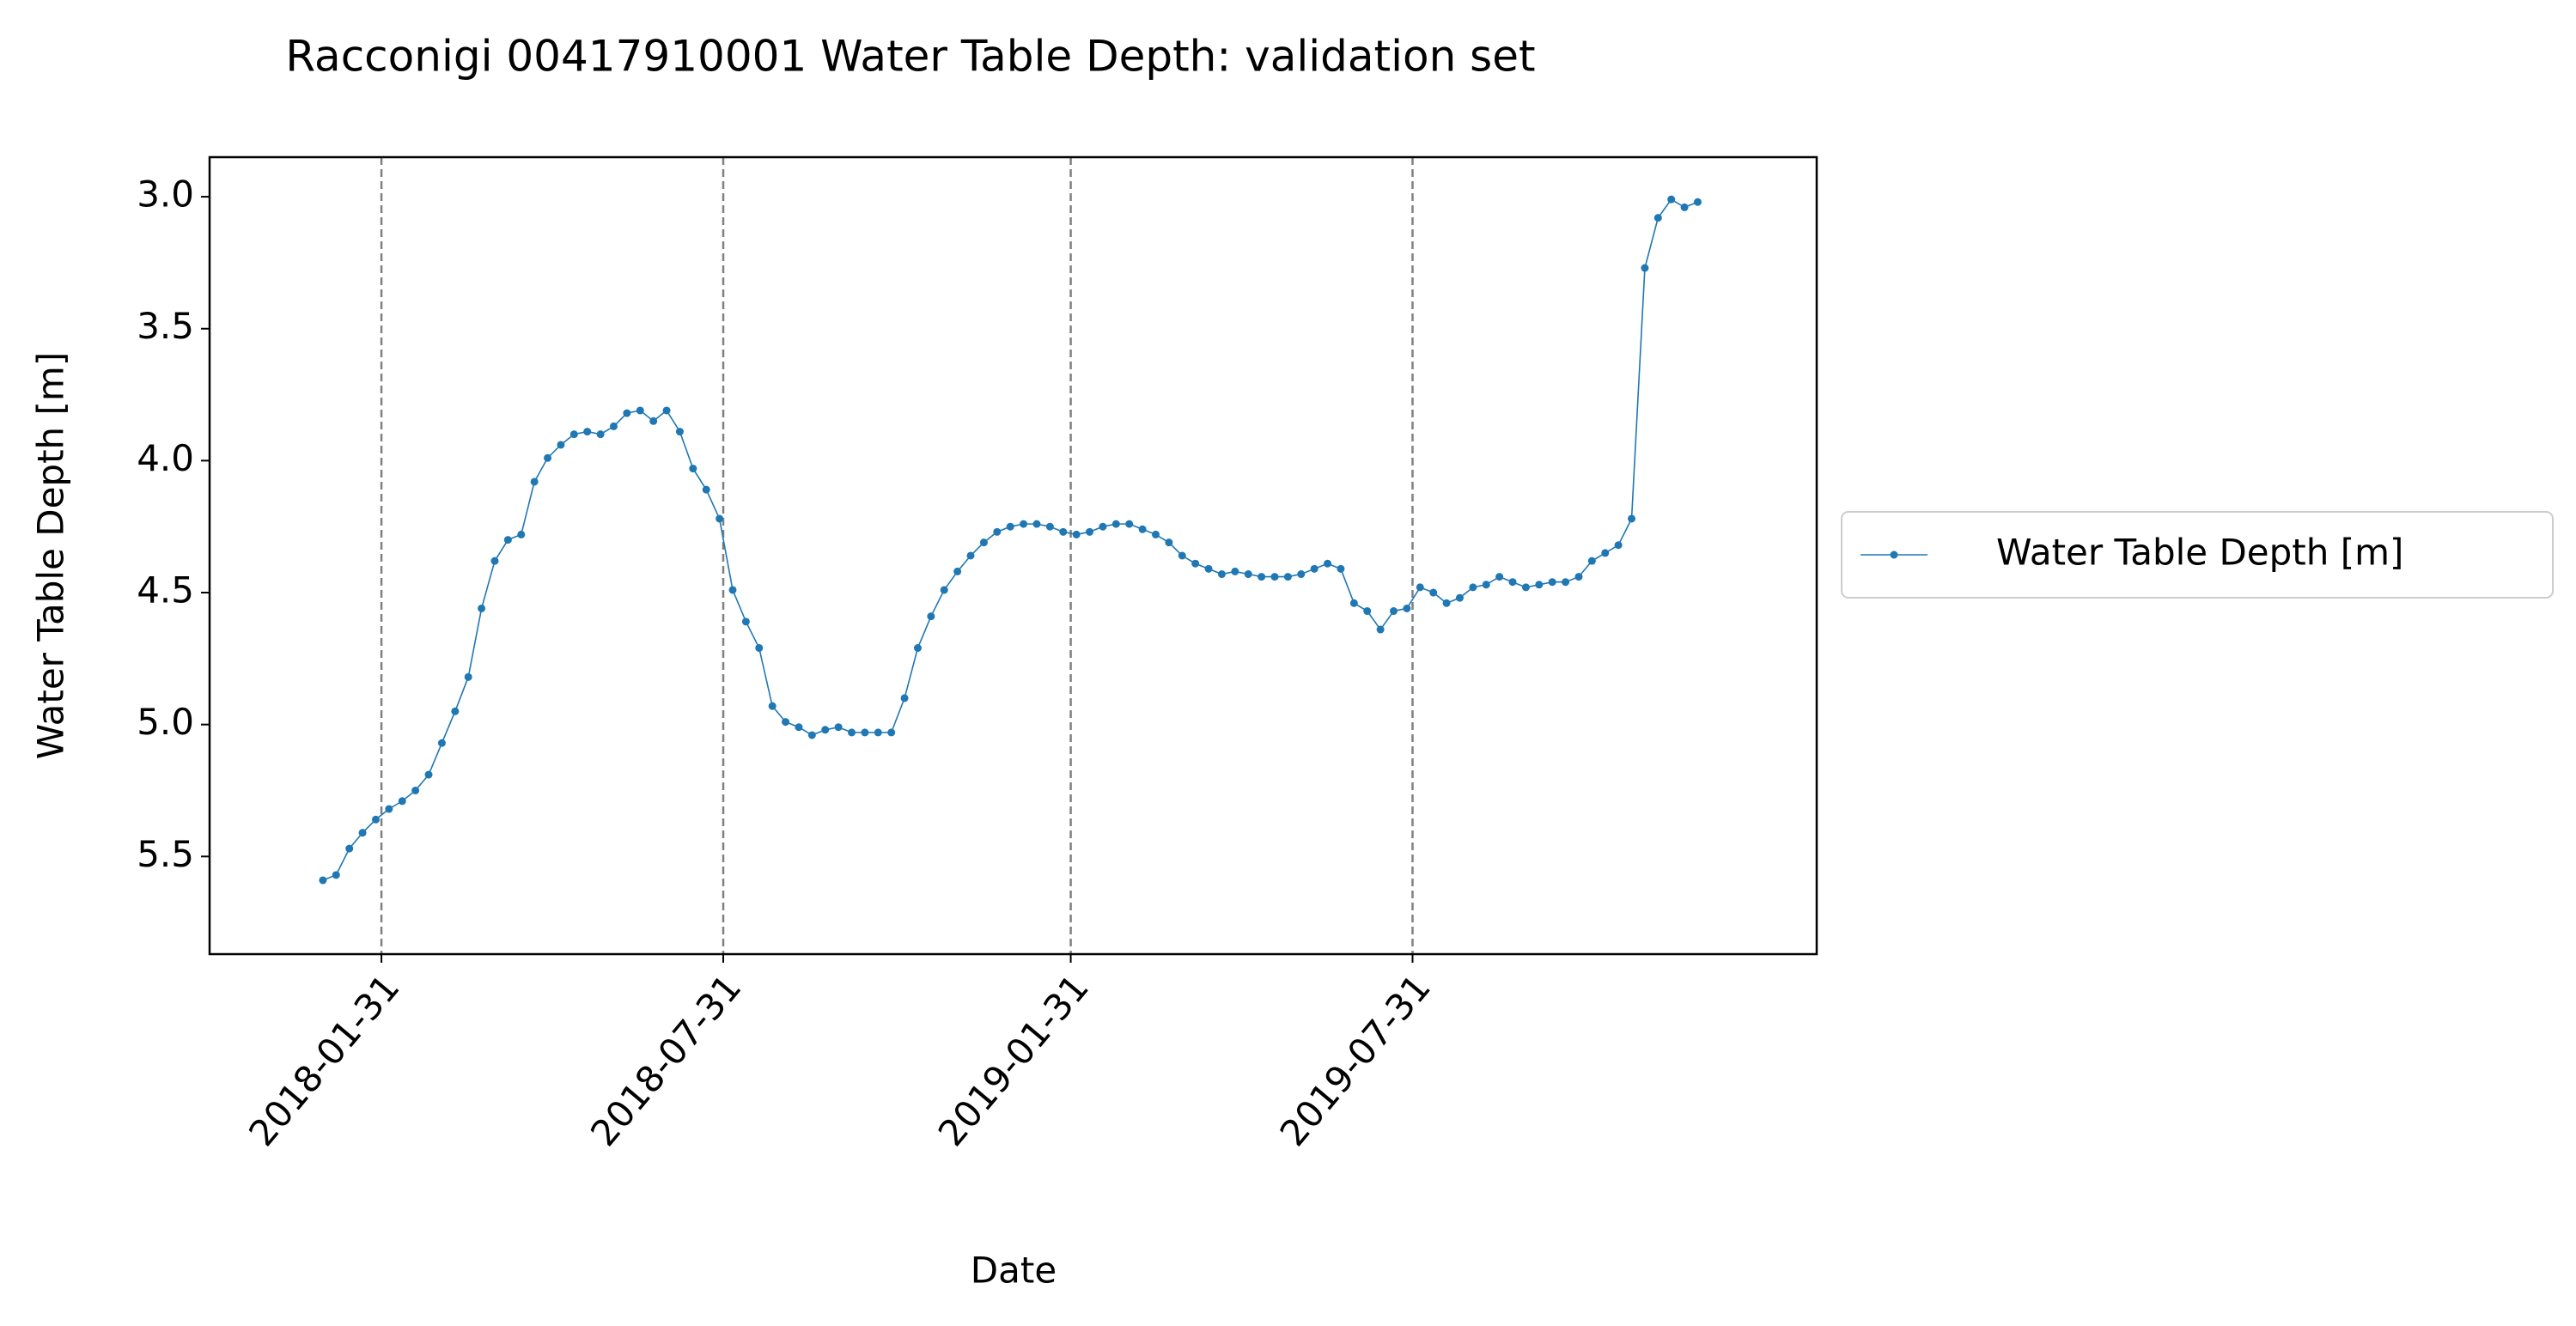 The image size is (2576, 1326). I want to click on y-axis-label: Water Table Depth [m], so click(51, 556).